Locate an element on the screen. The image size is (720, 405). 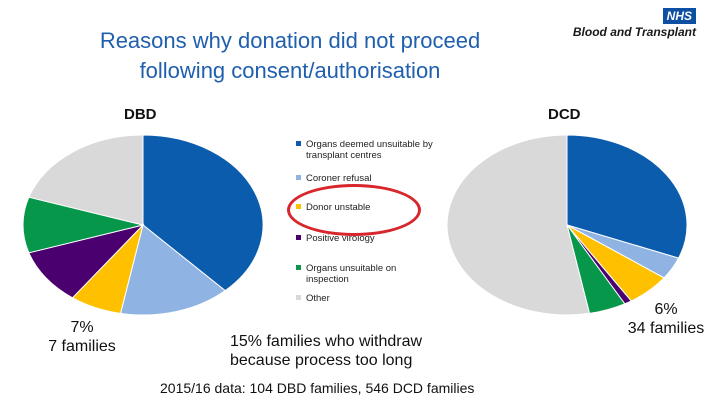
org-name: Blood and Transplant is located at coordinates (634, 32).